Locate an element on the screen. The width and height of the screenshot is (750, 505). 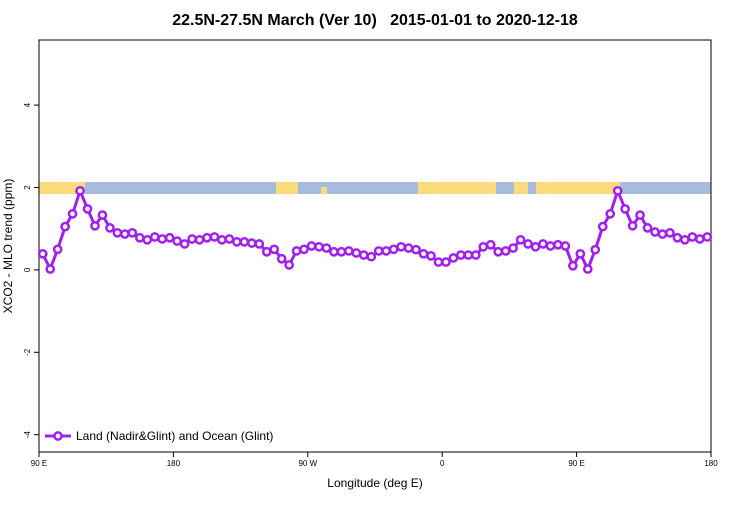
y-tick-label: 4 is located at coordinates (27, 104).